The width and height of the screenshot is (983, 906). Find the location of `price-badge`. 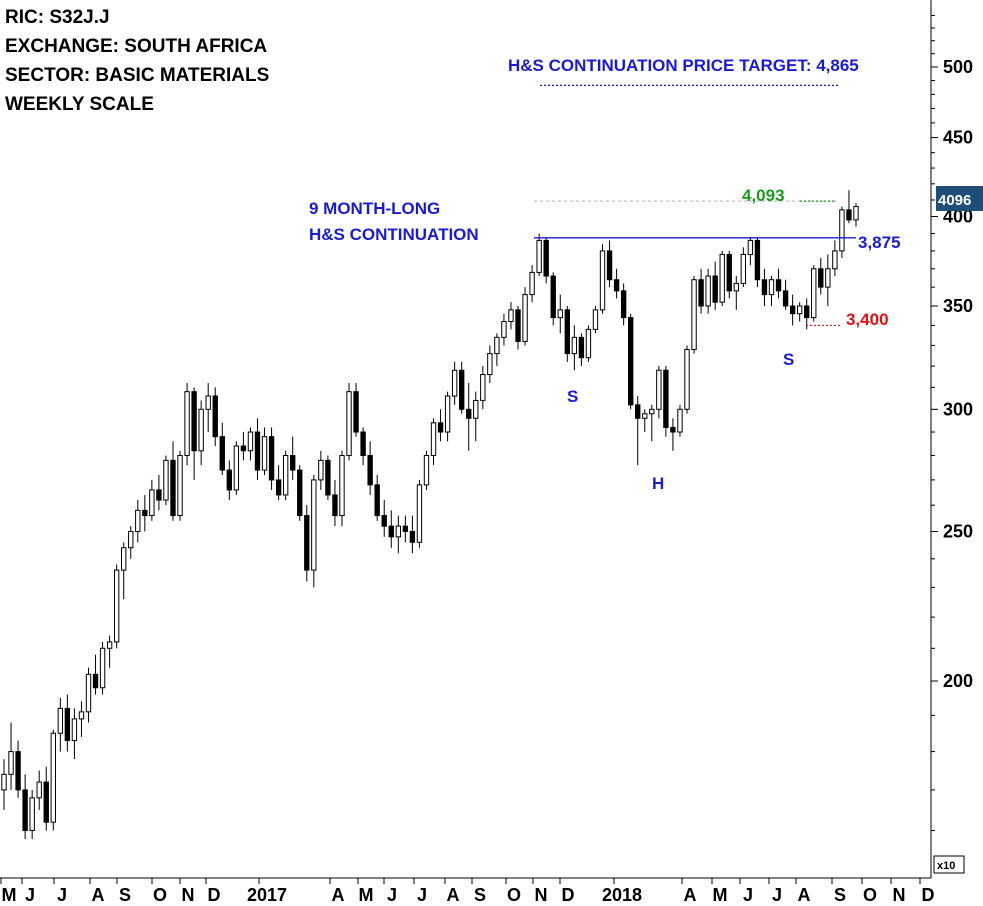

price-badge is located at coordinates (959, 198).